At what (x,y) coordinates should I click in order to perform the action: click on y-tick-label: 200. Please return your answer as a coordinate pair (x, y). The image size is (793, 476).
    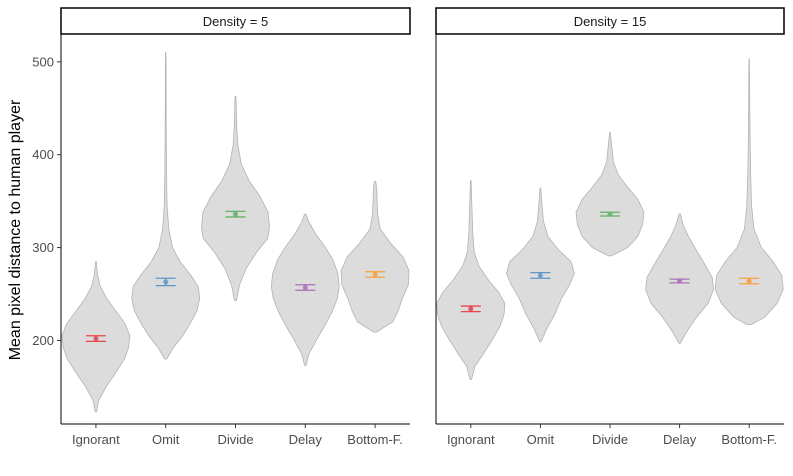
    Looking at the image, I should click on (43, 340).